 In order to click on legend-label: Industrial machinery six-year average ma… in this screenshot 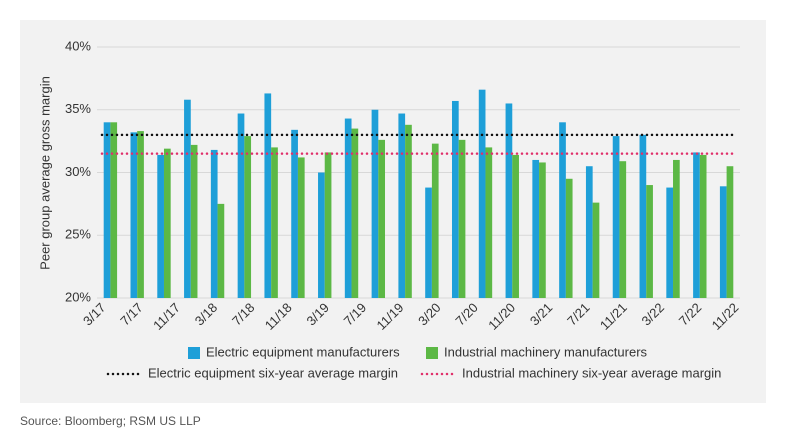, I will do `click(591, 372)`.